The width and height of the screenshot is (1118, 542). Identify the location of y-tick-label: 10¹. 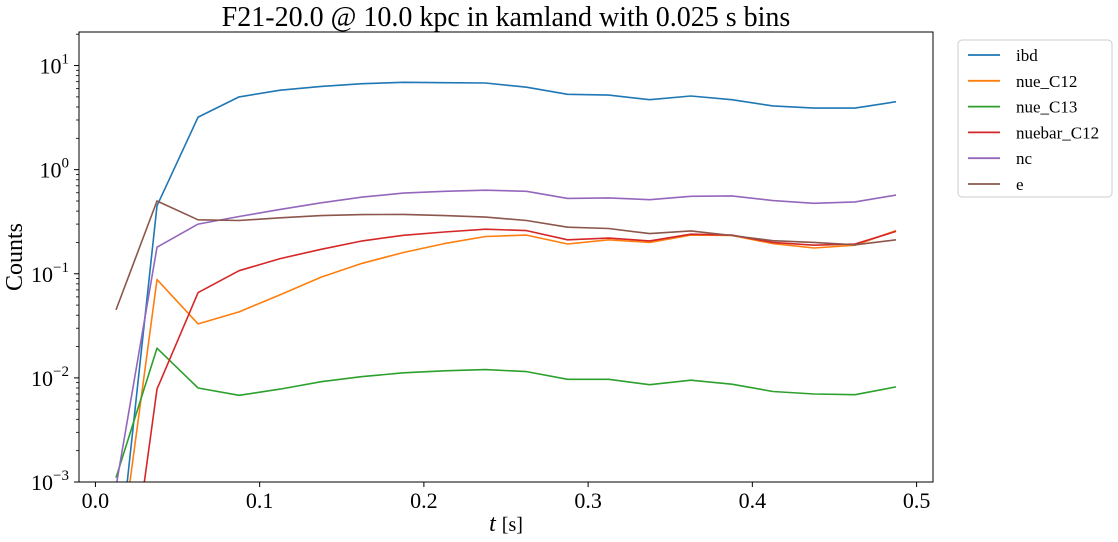
(55, 65).